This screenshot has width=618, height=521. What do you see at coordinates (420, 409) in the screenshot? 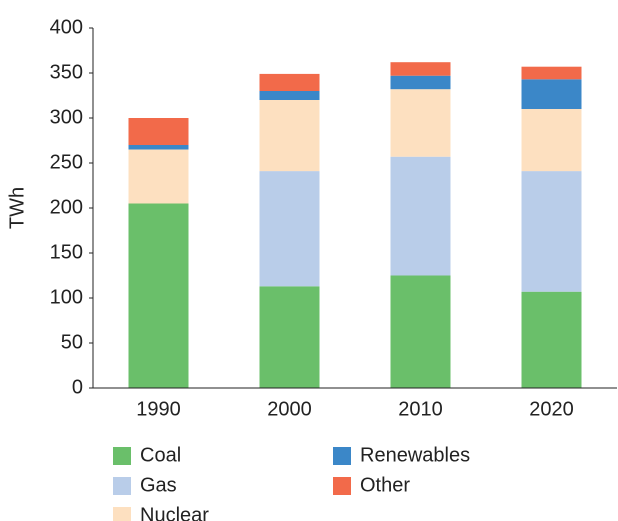
I see `x-tick-label: 2010` at bounding box center [420, 409].